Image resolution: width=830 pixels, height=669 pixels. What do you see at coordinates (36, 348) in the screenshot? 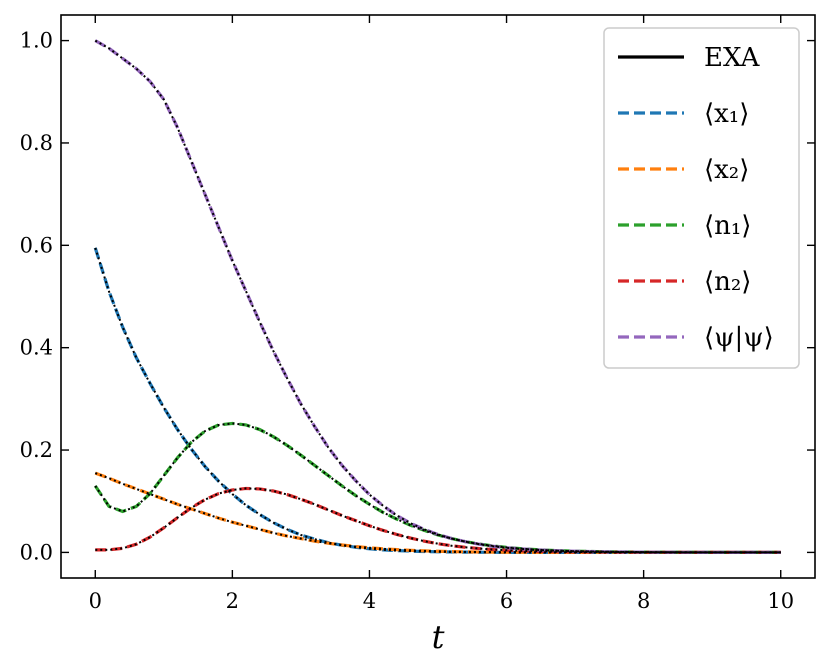
I see `y-tick-label: 0.4` at bounding box center [36, 348].